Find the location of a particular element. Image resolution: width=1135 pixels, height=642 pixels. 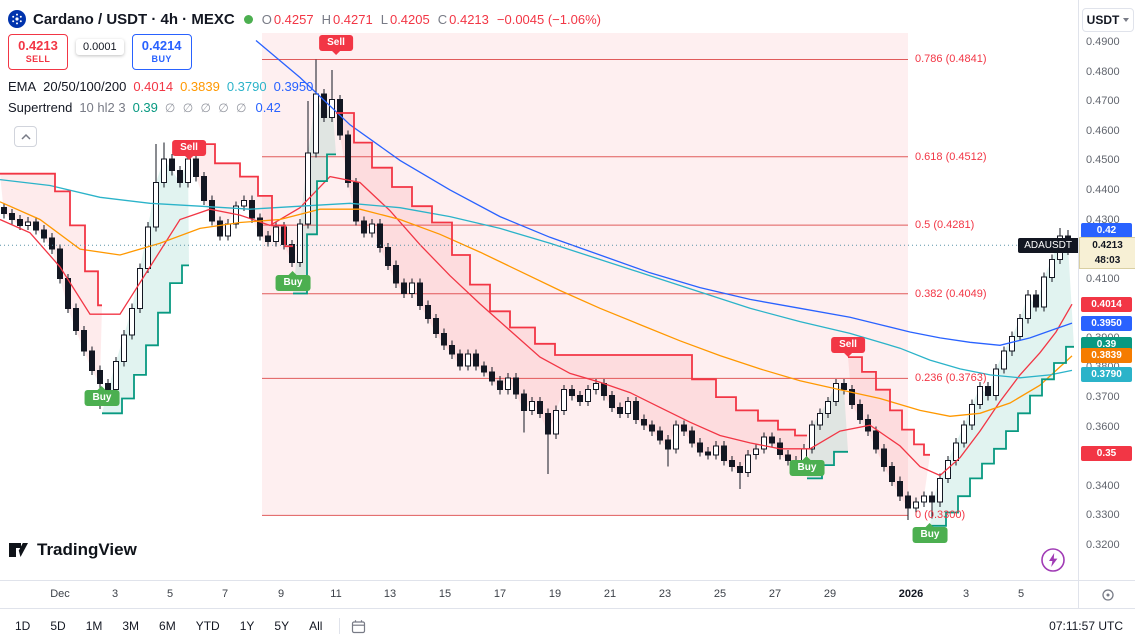

time-axis-label: 7 is located at coordinates (225, 594).